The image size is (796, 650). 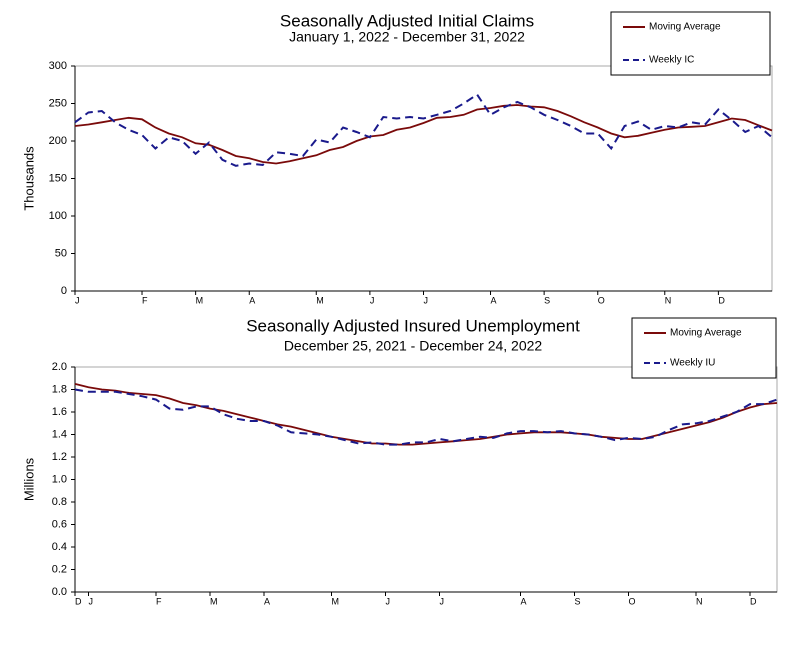 What do you see at coordinates (58, 66) in the screenshot?
I see `y-tick-label: 300` at bounding box center [58, 66].